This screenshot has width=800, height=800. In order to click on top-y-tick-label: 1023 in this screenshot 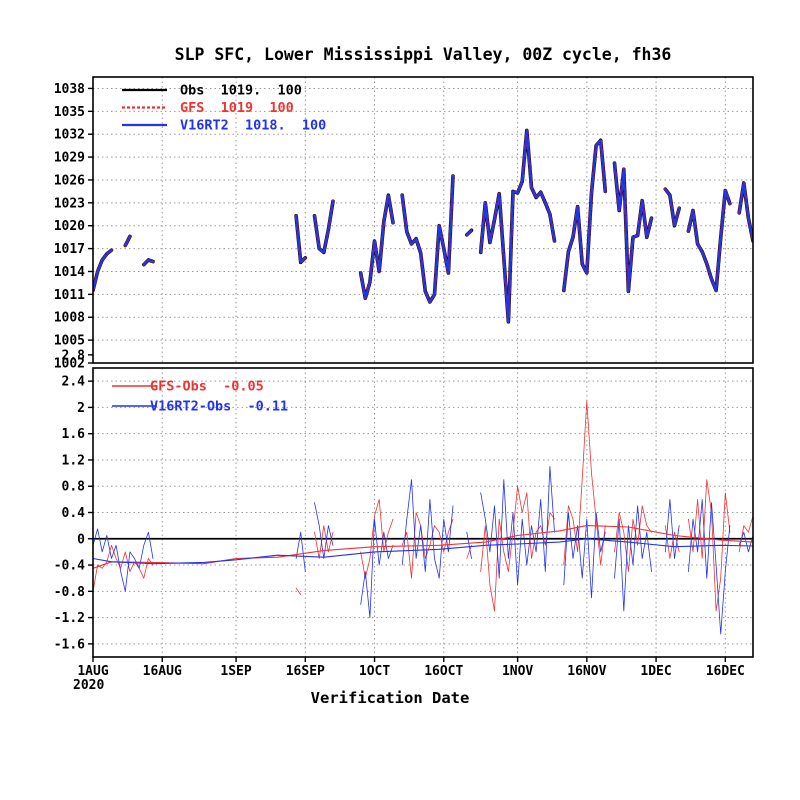, I will do `click(69, 203)`.